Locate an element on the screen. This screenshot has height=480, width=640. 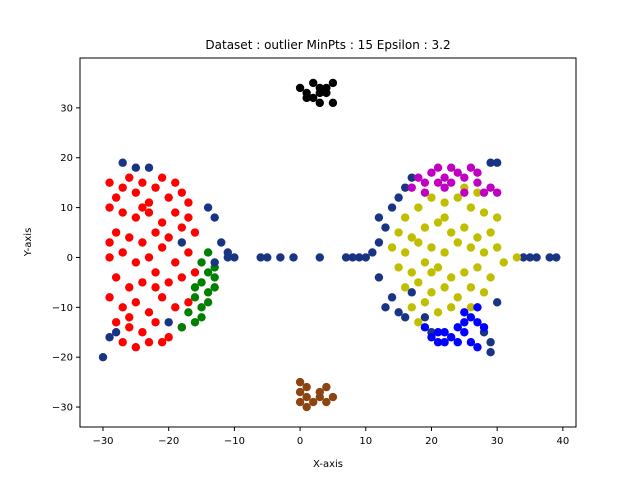
x-axis-title: X-axis is located at coordinates (328, 464).